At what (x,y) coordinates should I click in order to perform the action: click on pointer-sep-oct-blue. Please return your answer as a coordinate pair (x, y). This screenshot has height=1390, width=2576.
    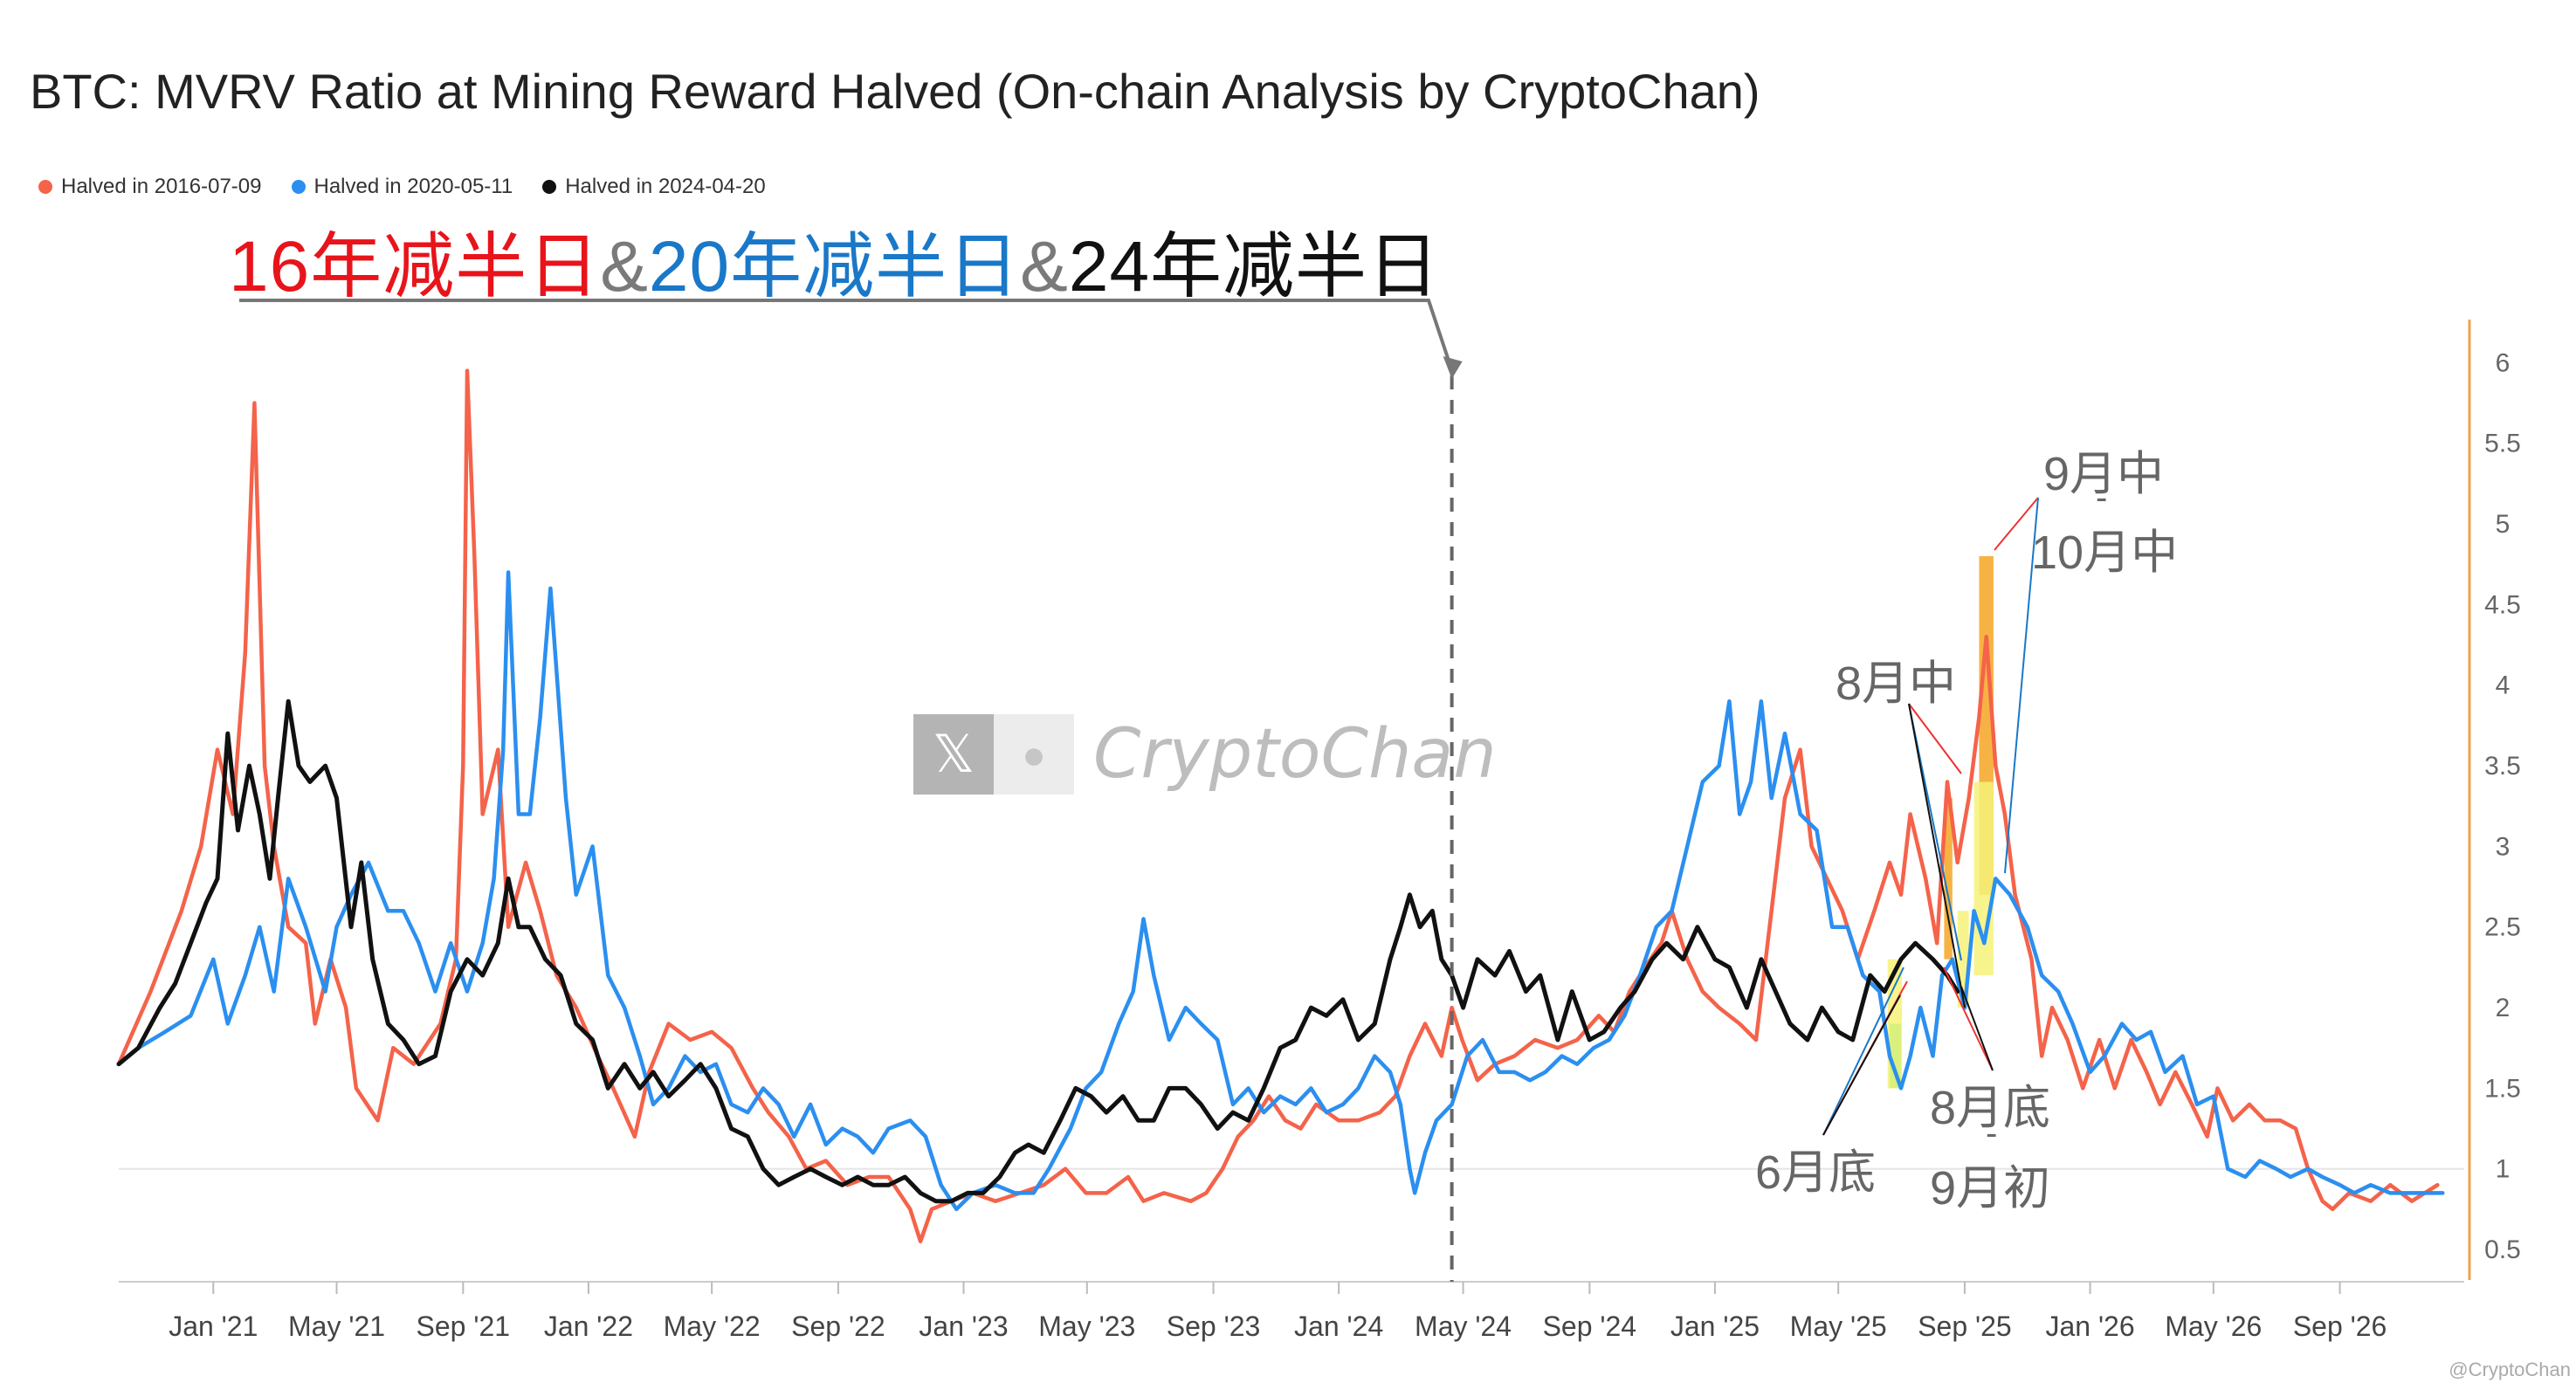
    Looking at the image, I should click on (2021, 685).